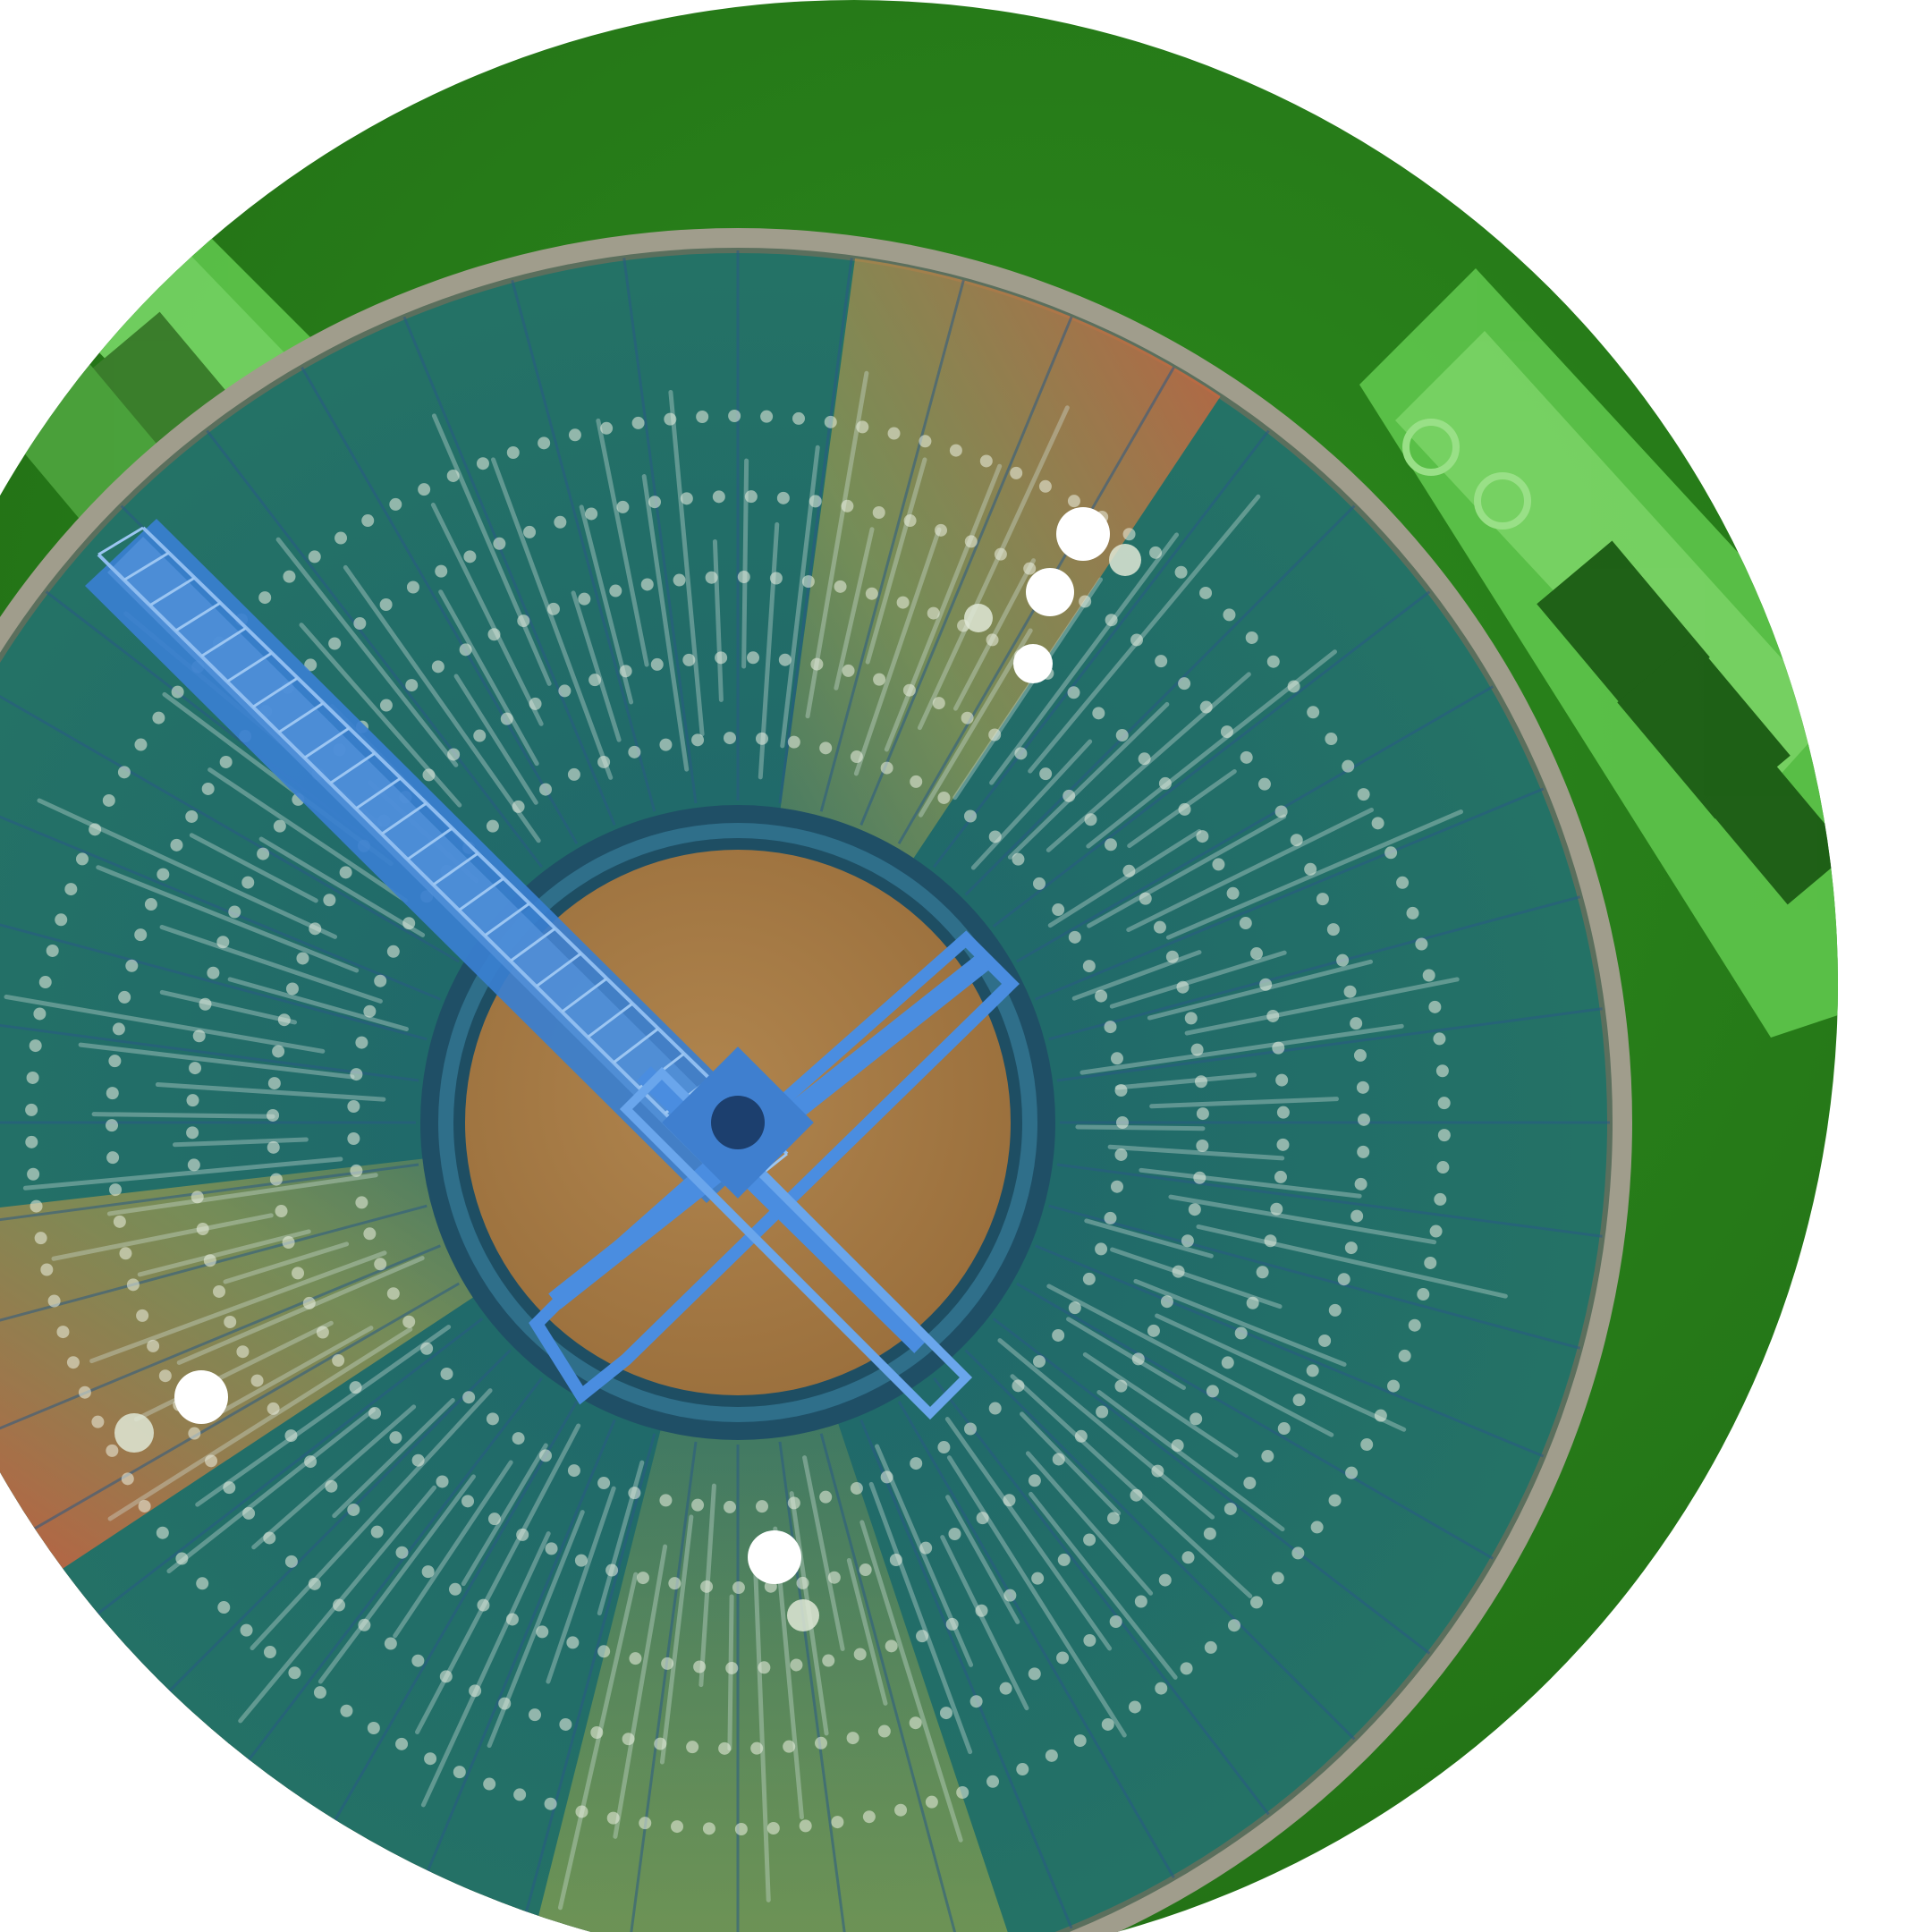 The height and width of the screenshot is (1932, 1905). What do you see at coordinates (1598, 653) in the screenshot?
I see `pipework-top-right` at bounding box center [1598, 653].